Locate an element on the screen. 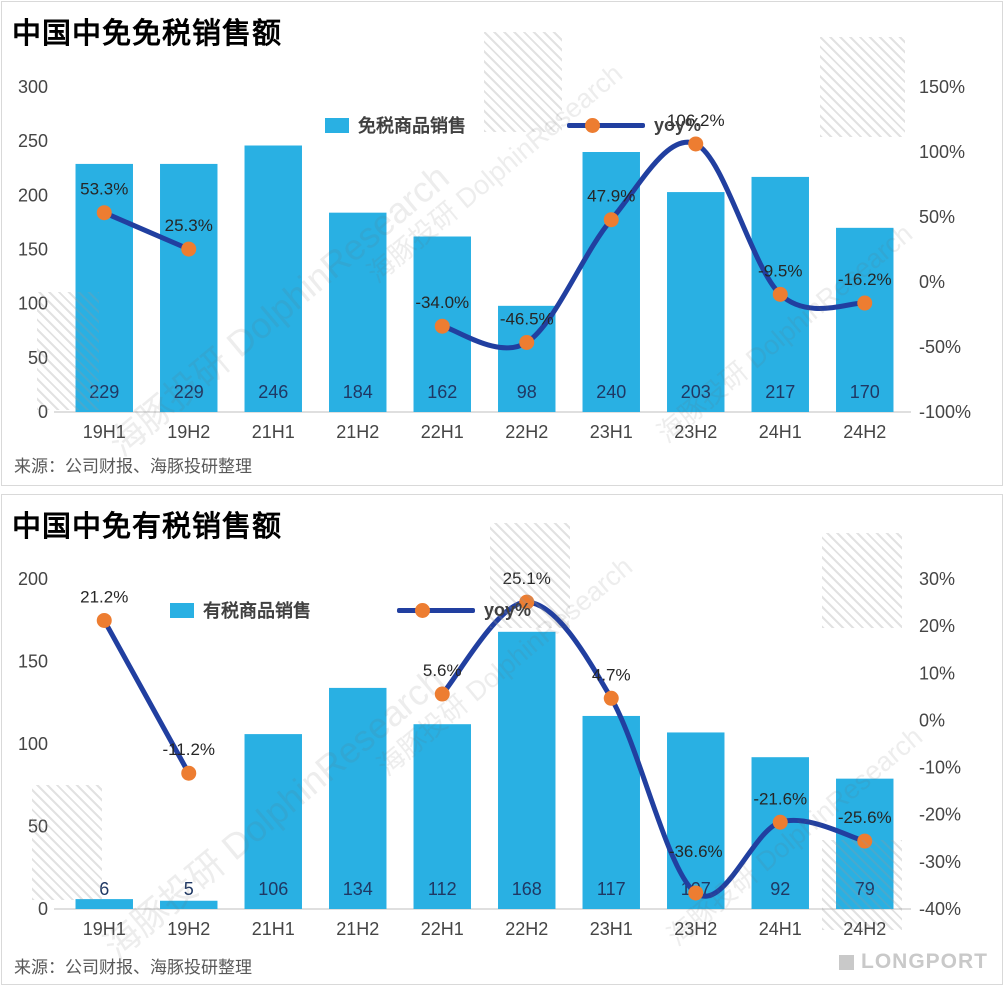 This screenshot has height=986, width=1004. category-label: 21H1 is located at coordinates (273, 929).